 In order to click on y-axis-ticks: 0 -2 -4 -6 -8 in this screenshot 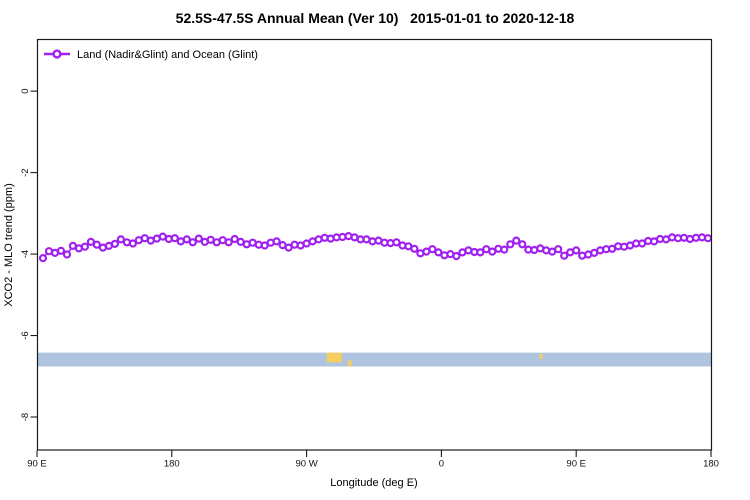, I will do `click(28, 254)`.